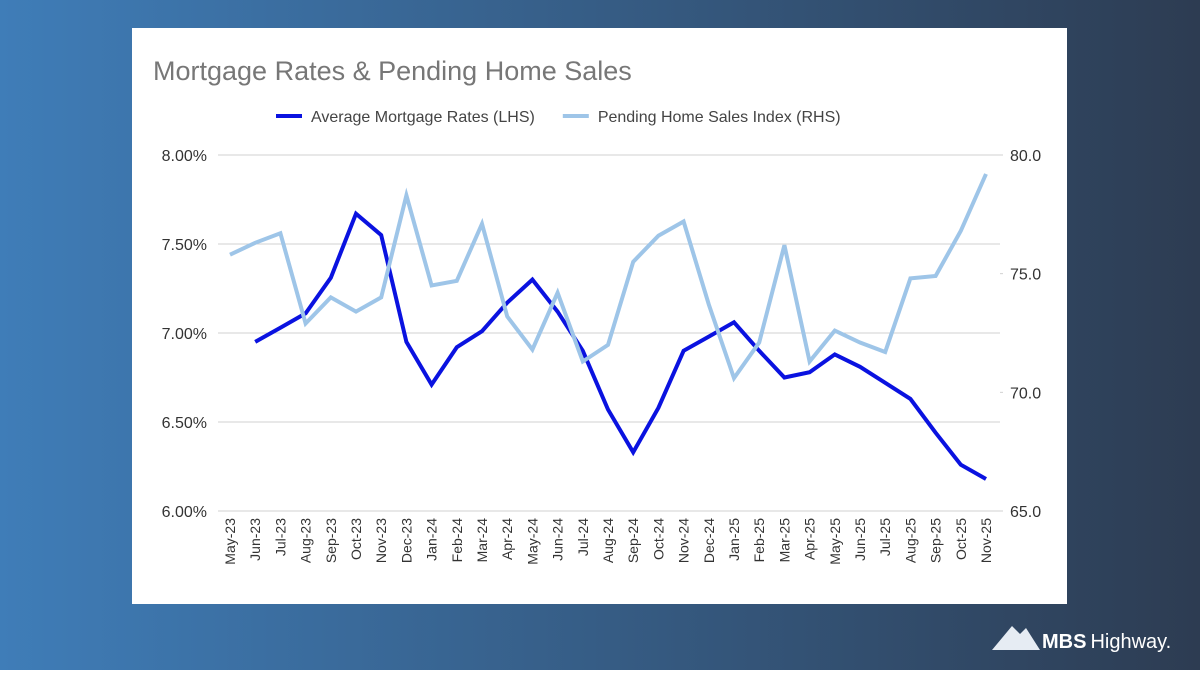  Describe the element at coordinates (910, 540) in the screenshot. I see `x-tick-label: Aug-25` at that location.